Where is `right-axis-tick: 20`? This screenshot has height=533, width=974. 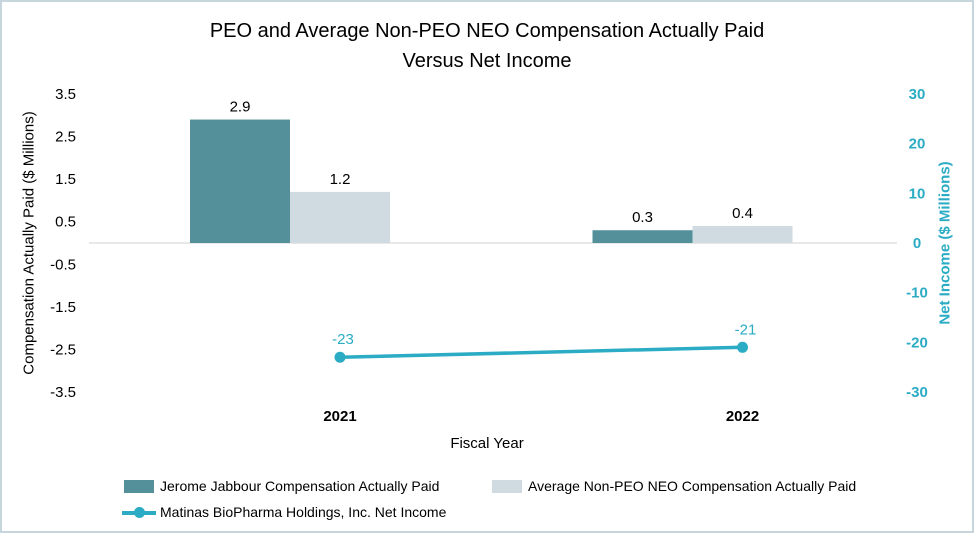
right-axis-tick: 20 is located at coordinates (917, 144).